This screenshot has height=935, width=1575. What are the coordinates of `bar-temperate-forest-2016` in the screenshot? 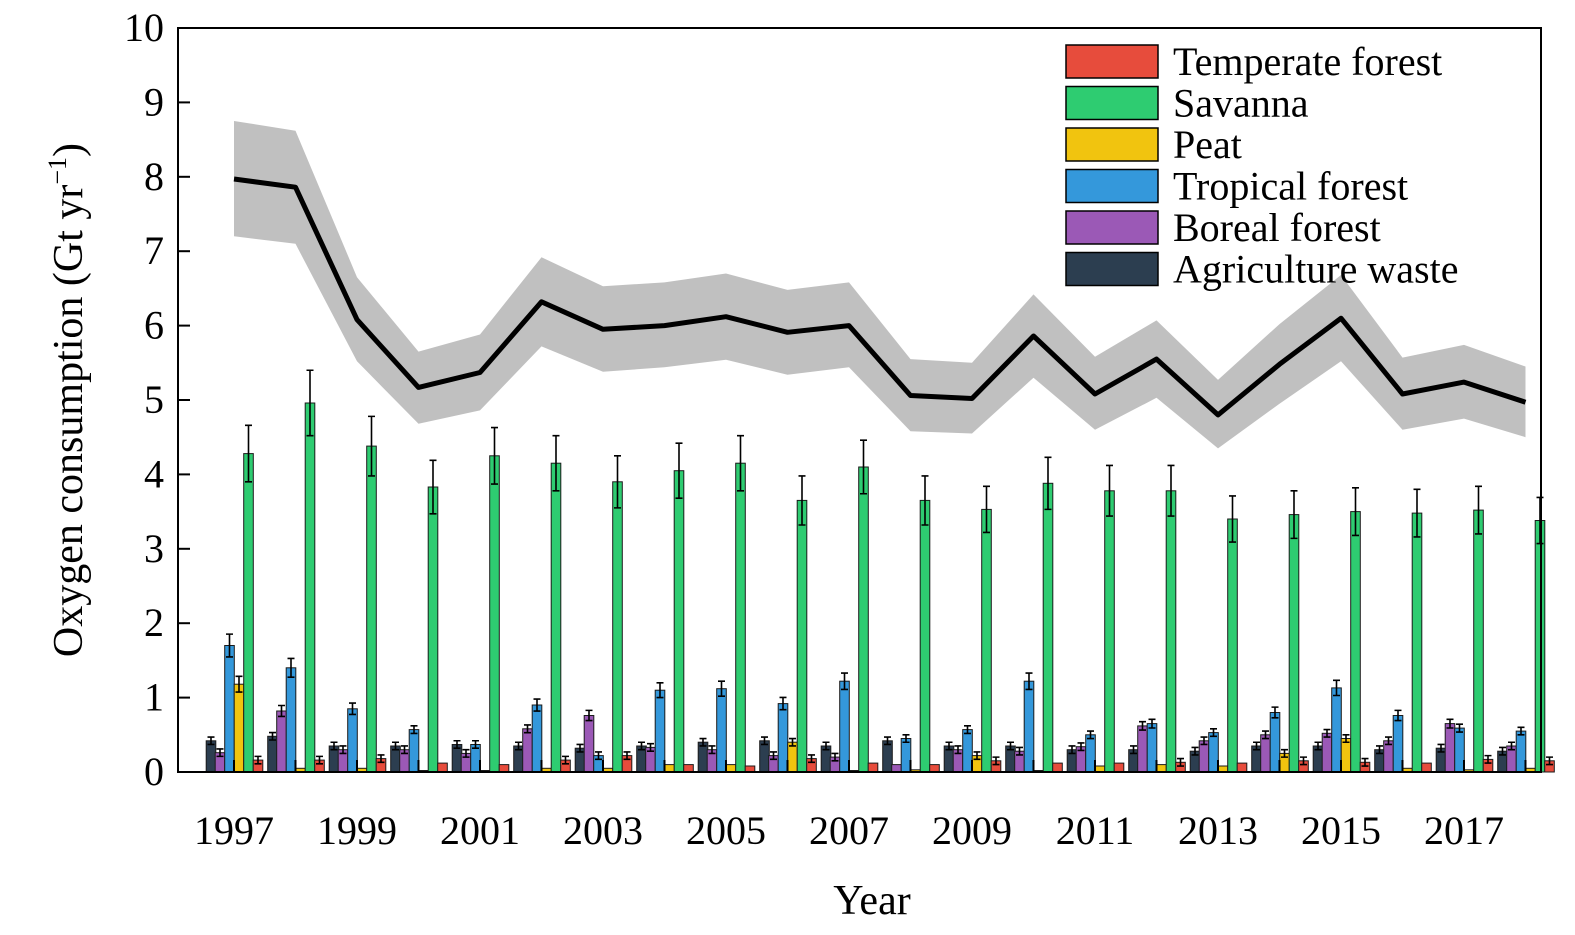 It's located at (1426, 767).